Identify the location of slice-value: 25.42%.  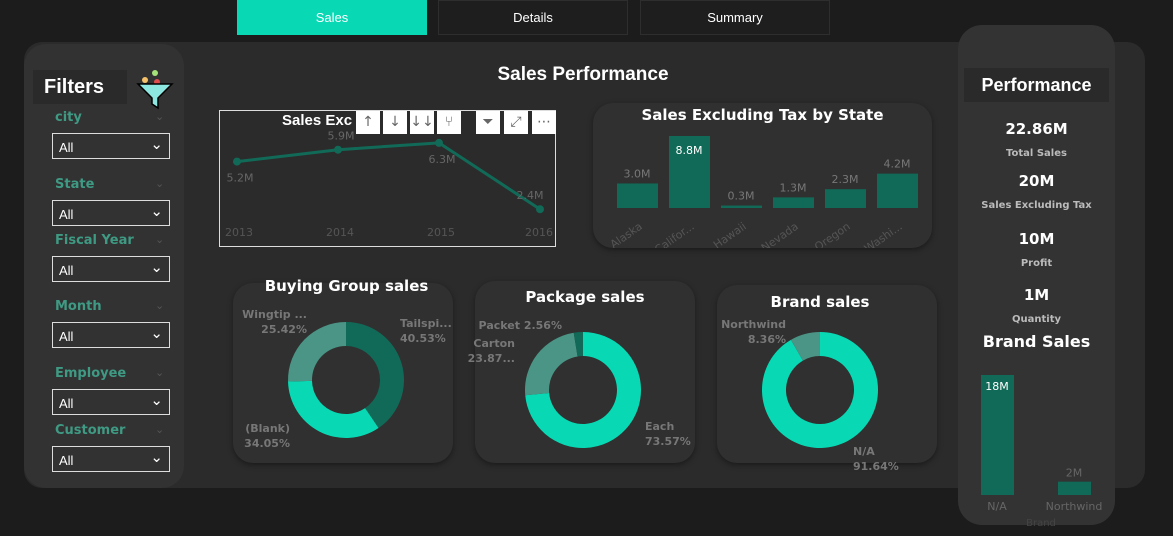
(284, 329).